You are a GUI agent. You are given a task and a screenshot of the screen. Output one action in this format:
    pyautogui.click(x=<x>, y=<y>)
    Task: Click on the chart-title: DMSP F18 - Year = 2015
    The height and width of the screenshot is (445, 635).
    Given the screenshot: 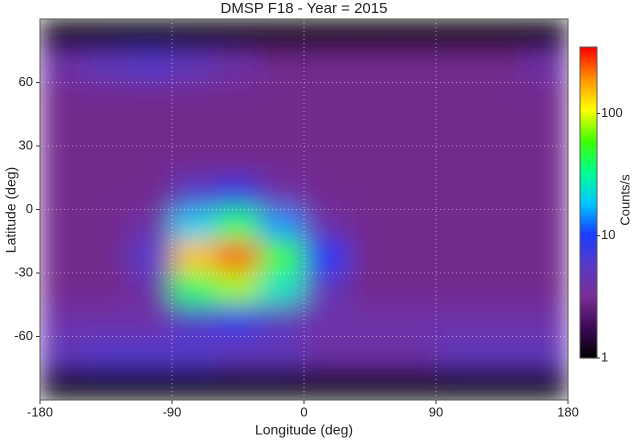 What is the action you would take?
    pyautogui.click(x=304, y=8)
    